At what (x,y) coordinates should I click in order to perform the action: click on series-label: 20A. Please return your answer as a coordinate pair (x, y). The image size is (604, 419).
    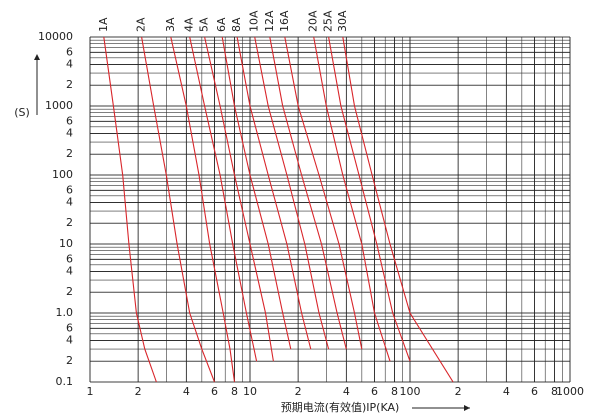
    Looking at the image, I should click on (313, 21).